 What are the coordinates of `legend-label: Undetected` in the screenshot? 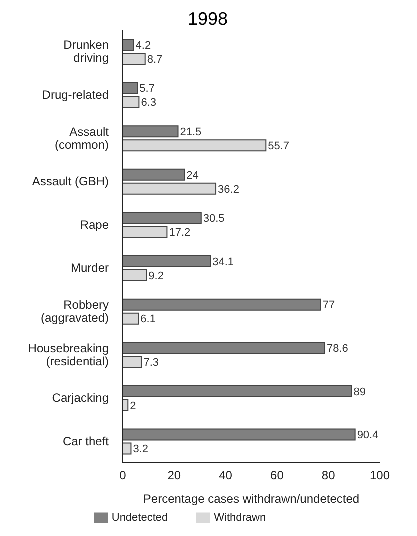 It's located at (140, 518).